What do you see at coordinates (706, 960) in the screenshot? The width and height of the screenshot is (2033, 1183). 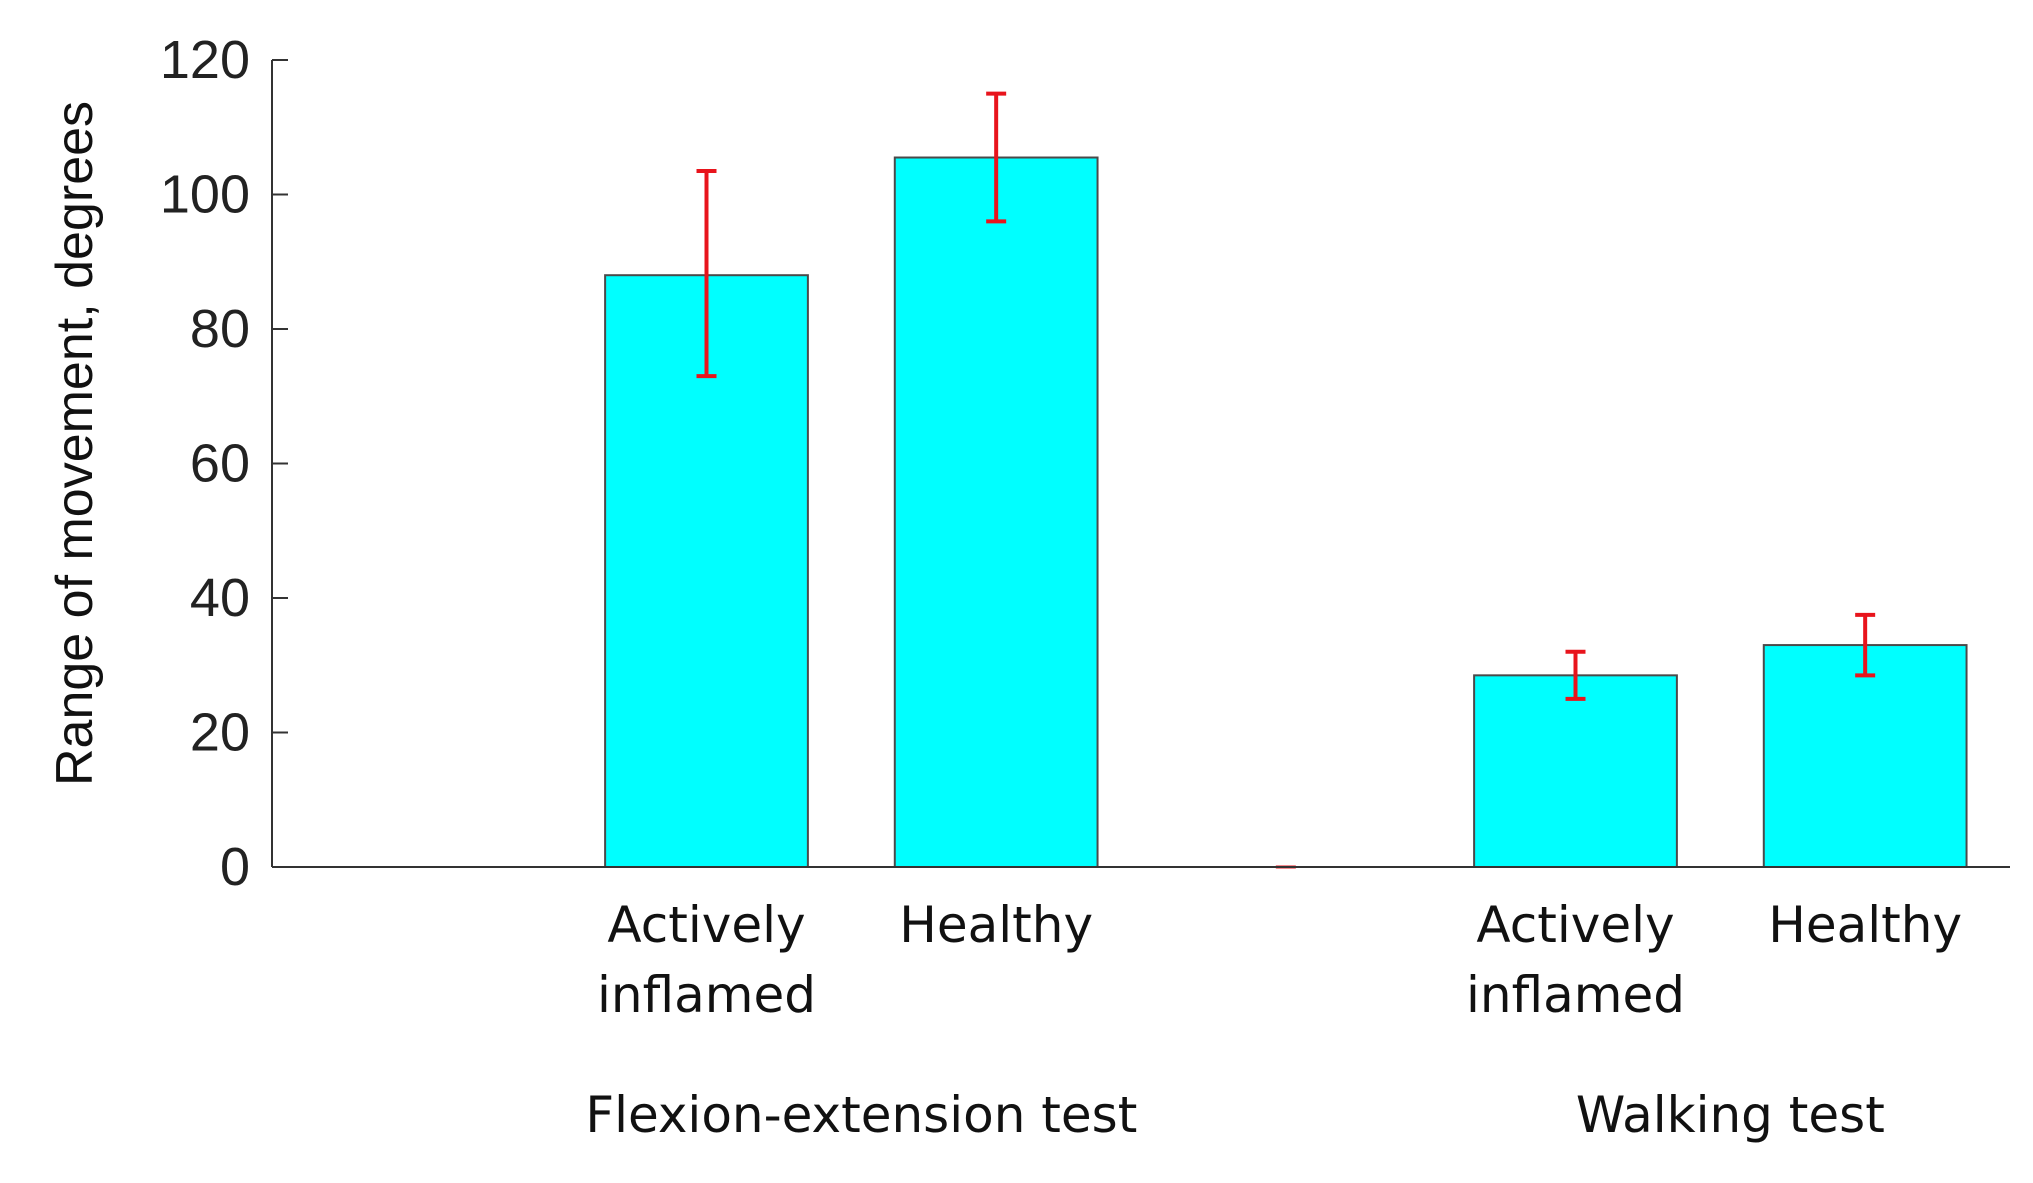 I see `x-tick-label-flexion-actively-inflamed: Actively inflamed` at bounding box center [706, 960].